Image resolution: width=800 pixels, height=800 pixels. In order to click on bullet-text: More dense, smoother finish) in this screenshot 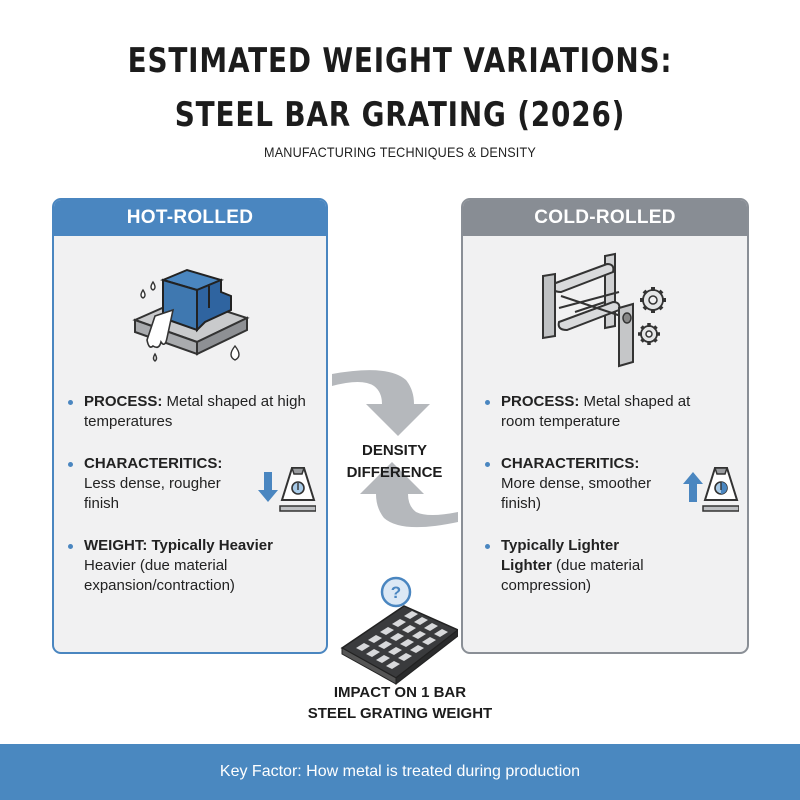, I will do `click(576, 493)`.